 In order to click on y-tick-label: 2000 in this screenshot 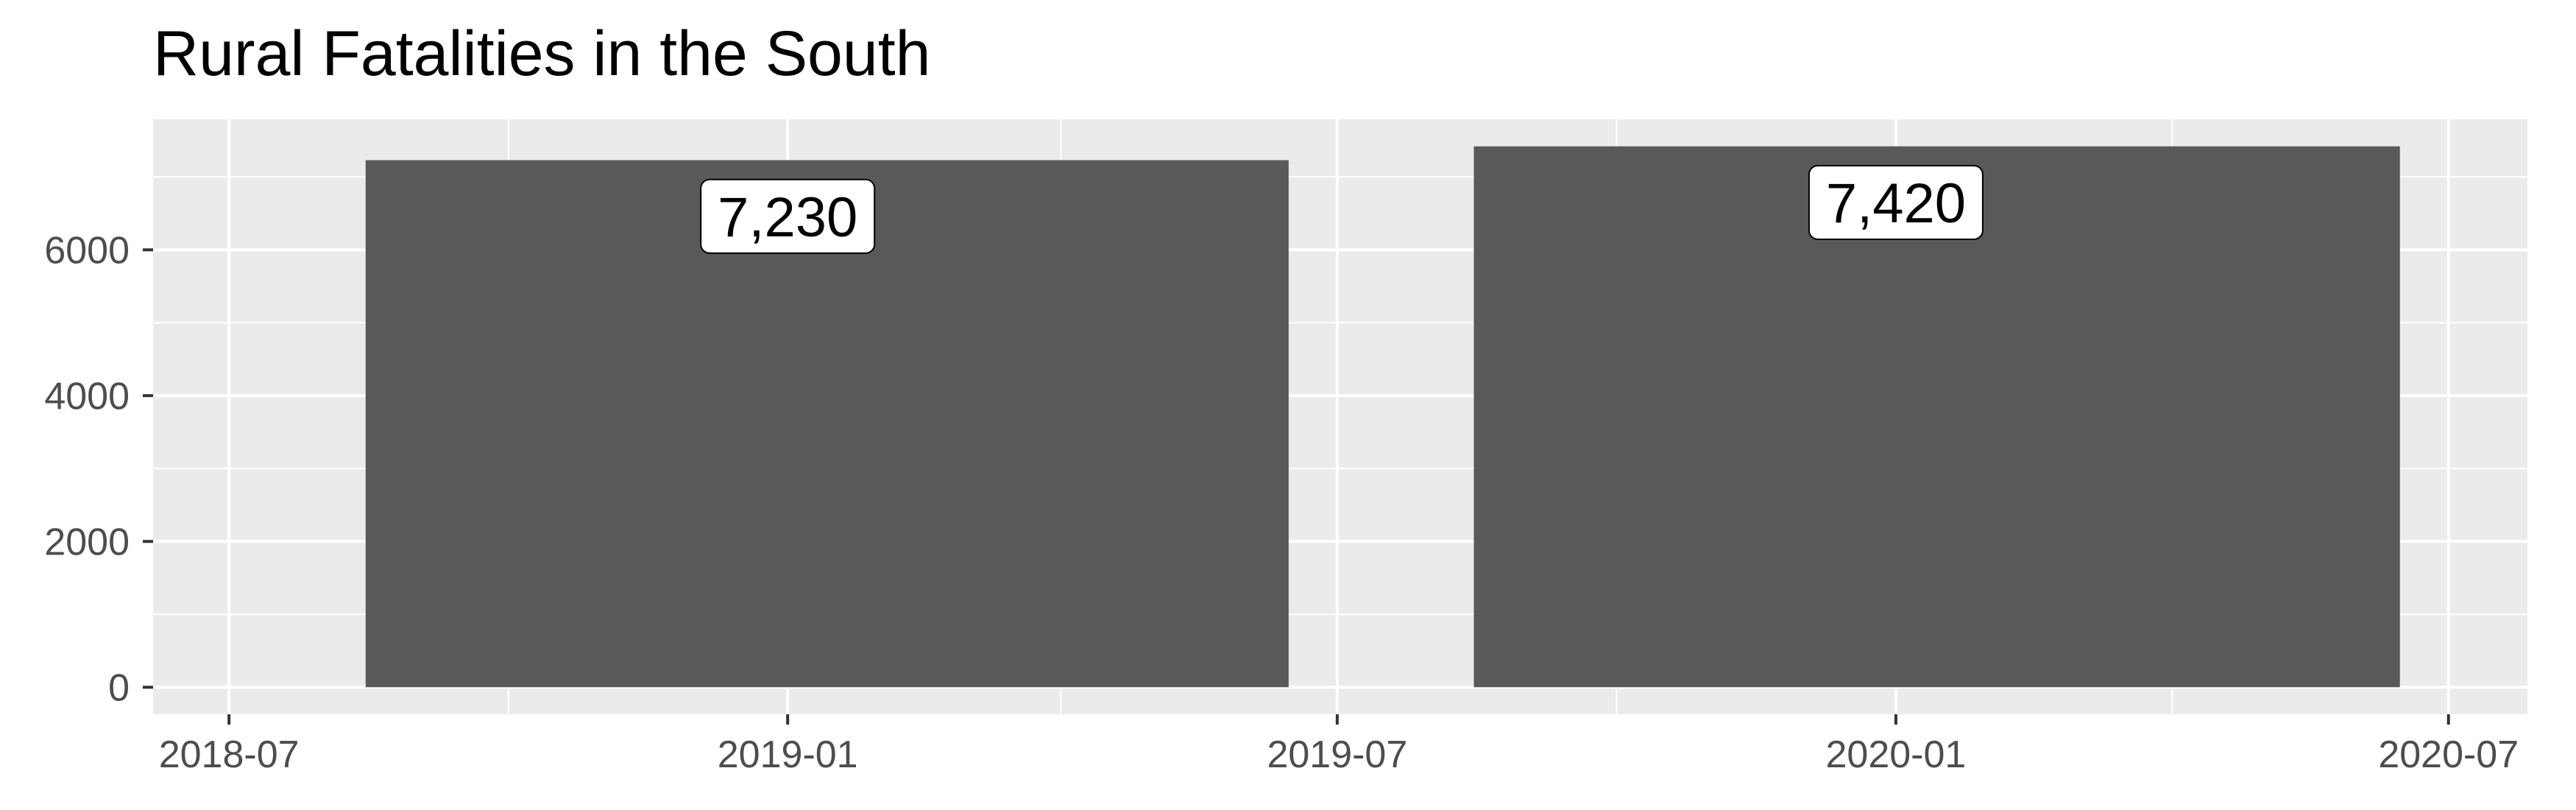, I will do `click(87, 542)`.